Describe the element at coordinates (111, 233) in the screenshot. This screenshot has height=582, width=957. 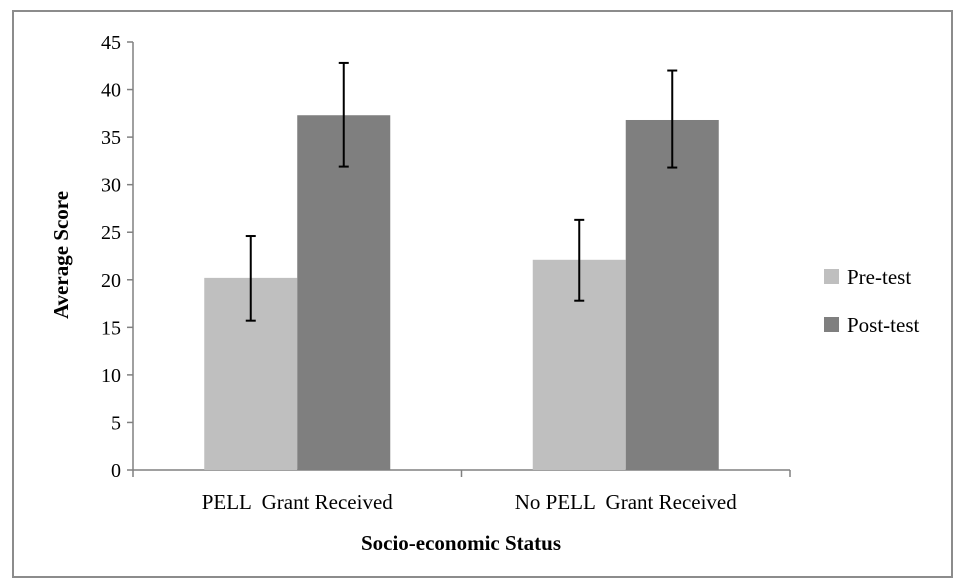
I see `y-tick-label: 25` at that location.